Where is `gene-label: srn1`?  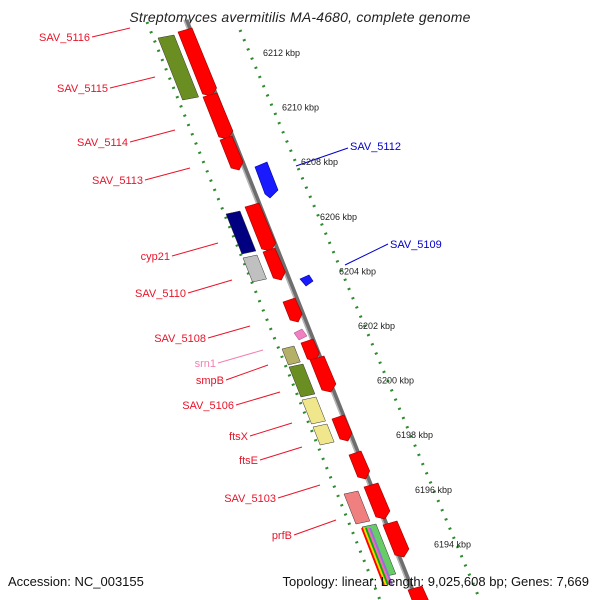 gene-label: srn1 is located at coordinates (205, 364).